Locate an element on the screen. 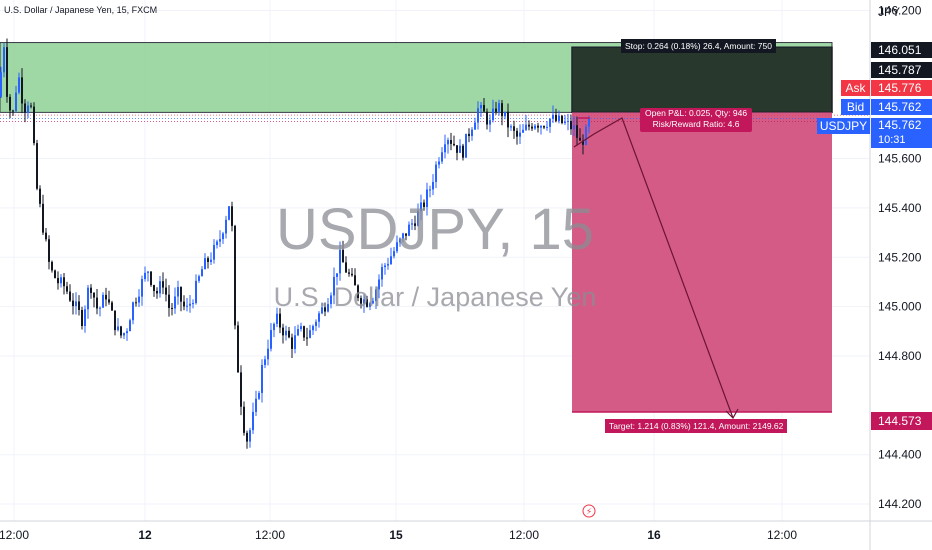 The height and width of the screenshot is (550, 932). symbol-price-tag: USDJPY is located at coordinates (843, 126).